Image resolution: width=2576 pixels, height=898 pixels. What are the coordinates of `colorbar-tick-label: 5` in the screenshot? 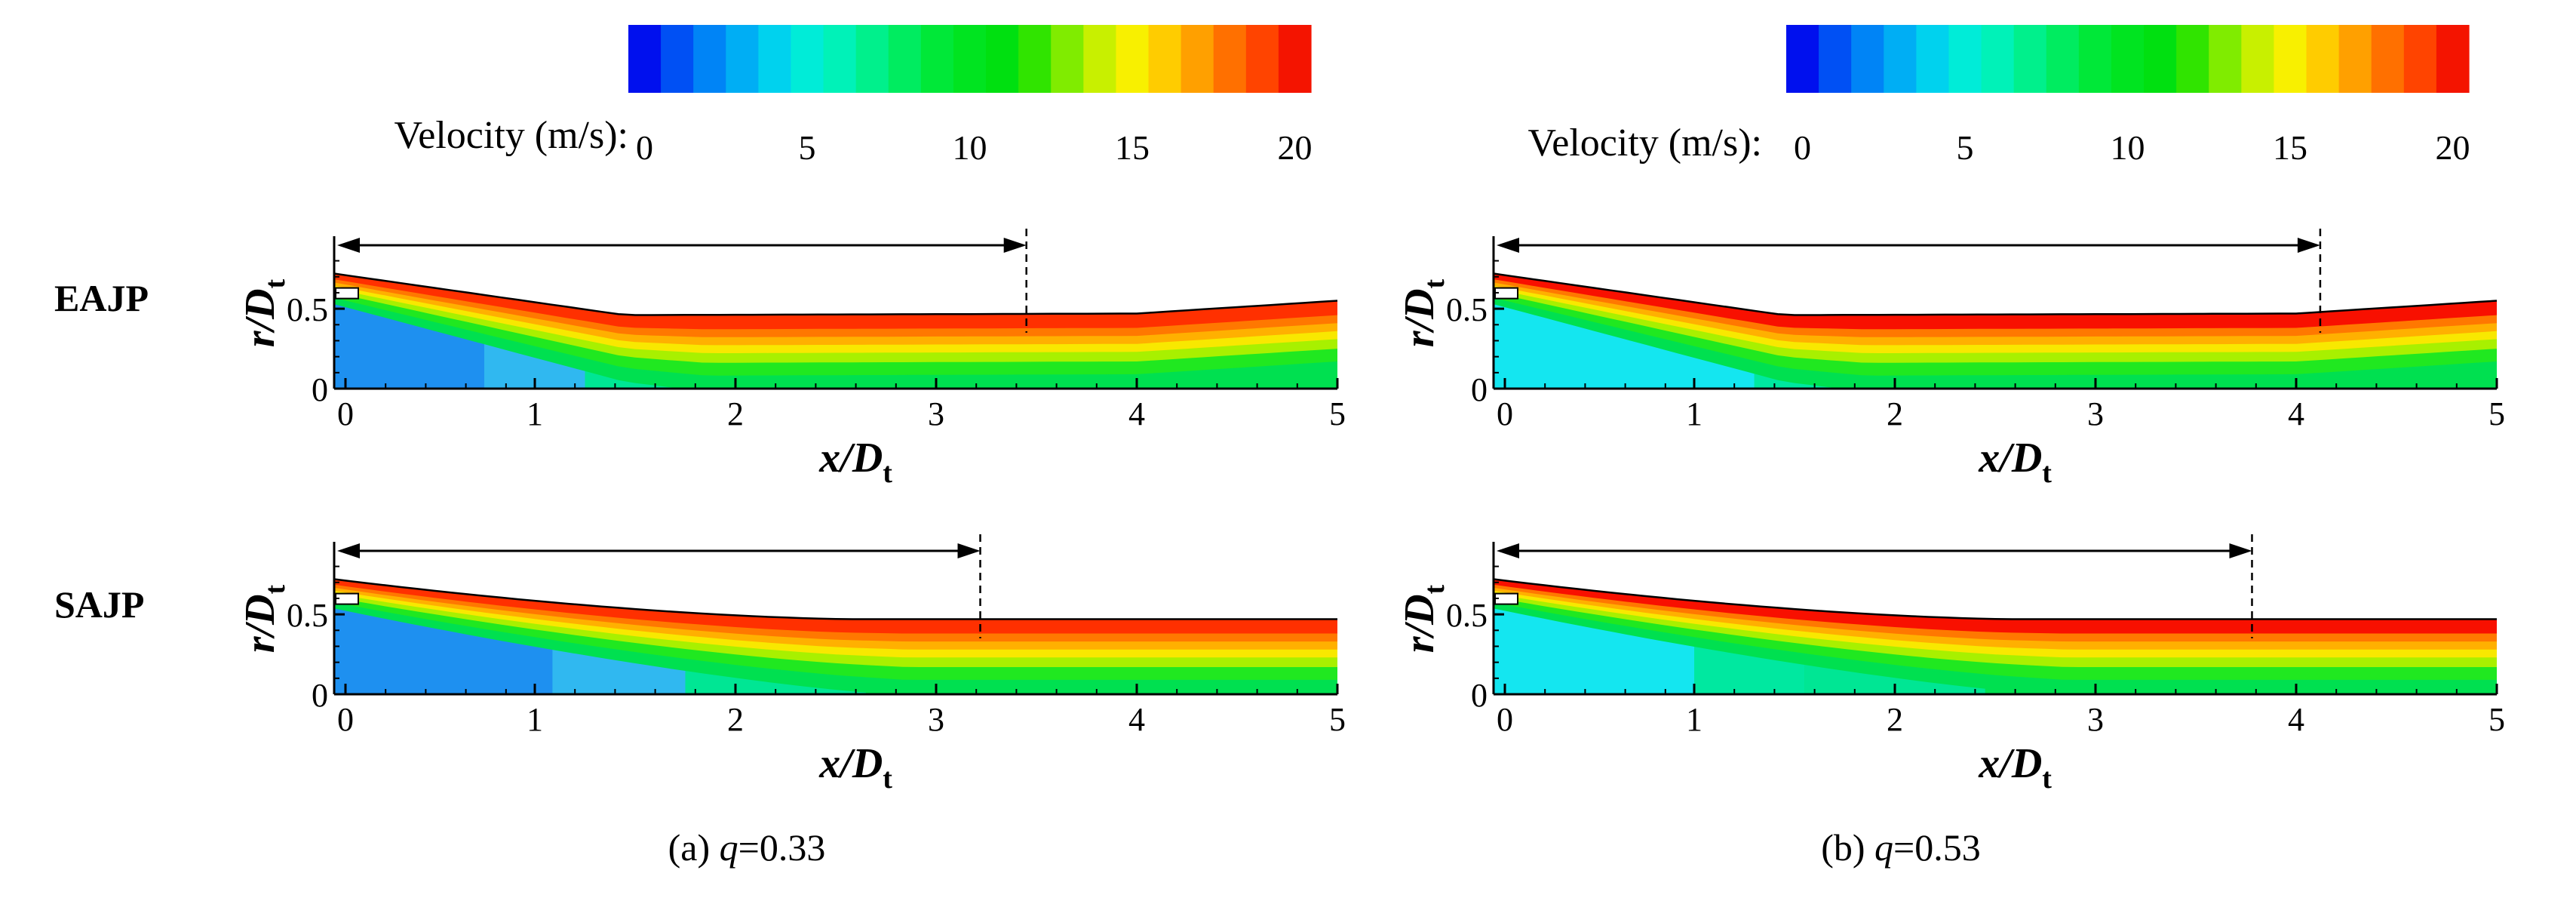 It's located at (807, 147).